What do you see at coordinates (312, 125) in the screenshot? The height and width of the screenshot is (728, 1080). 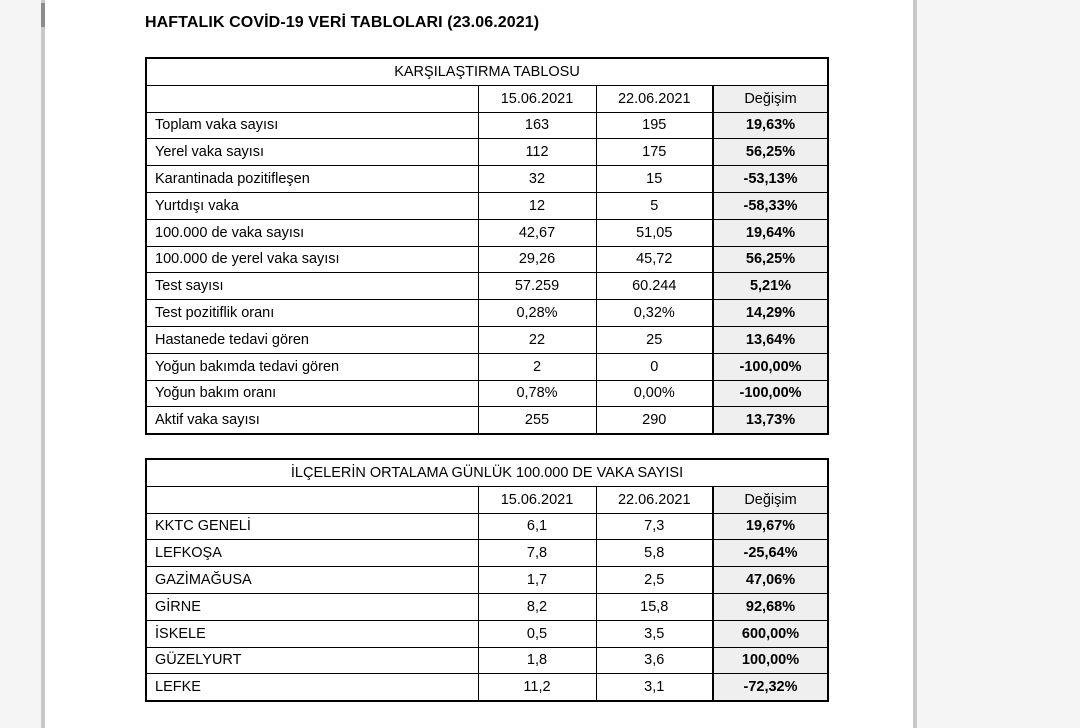 I see `row-label: Toplam vaka sayısı` at bounding box center [312, 125].